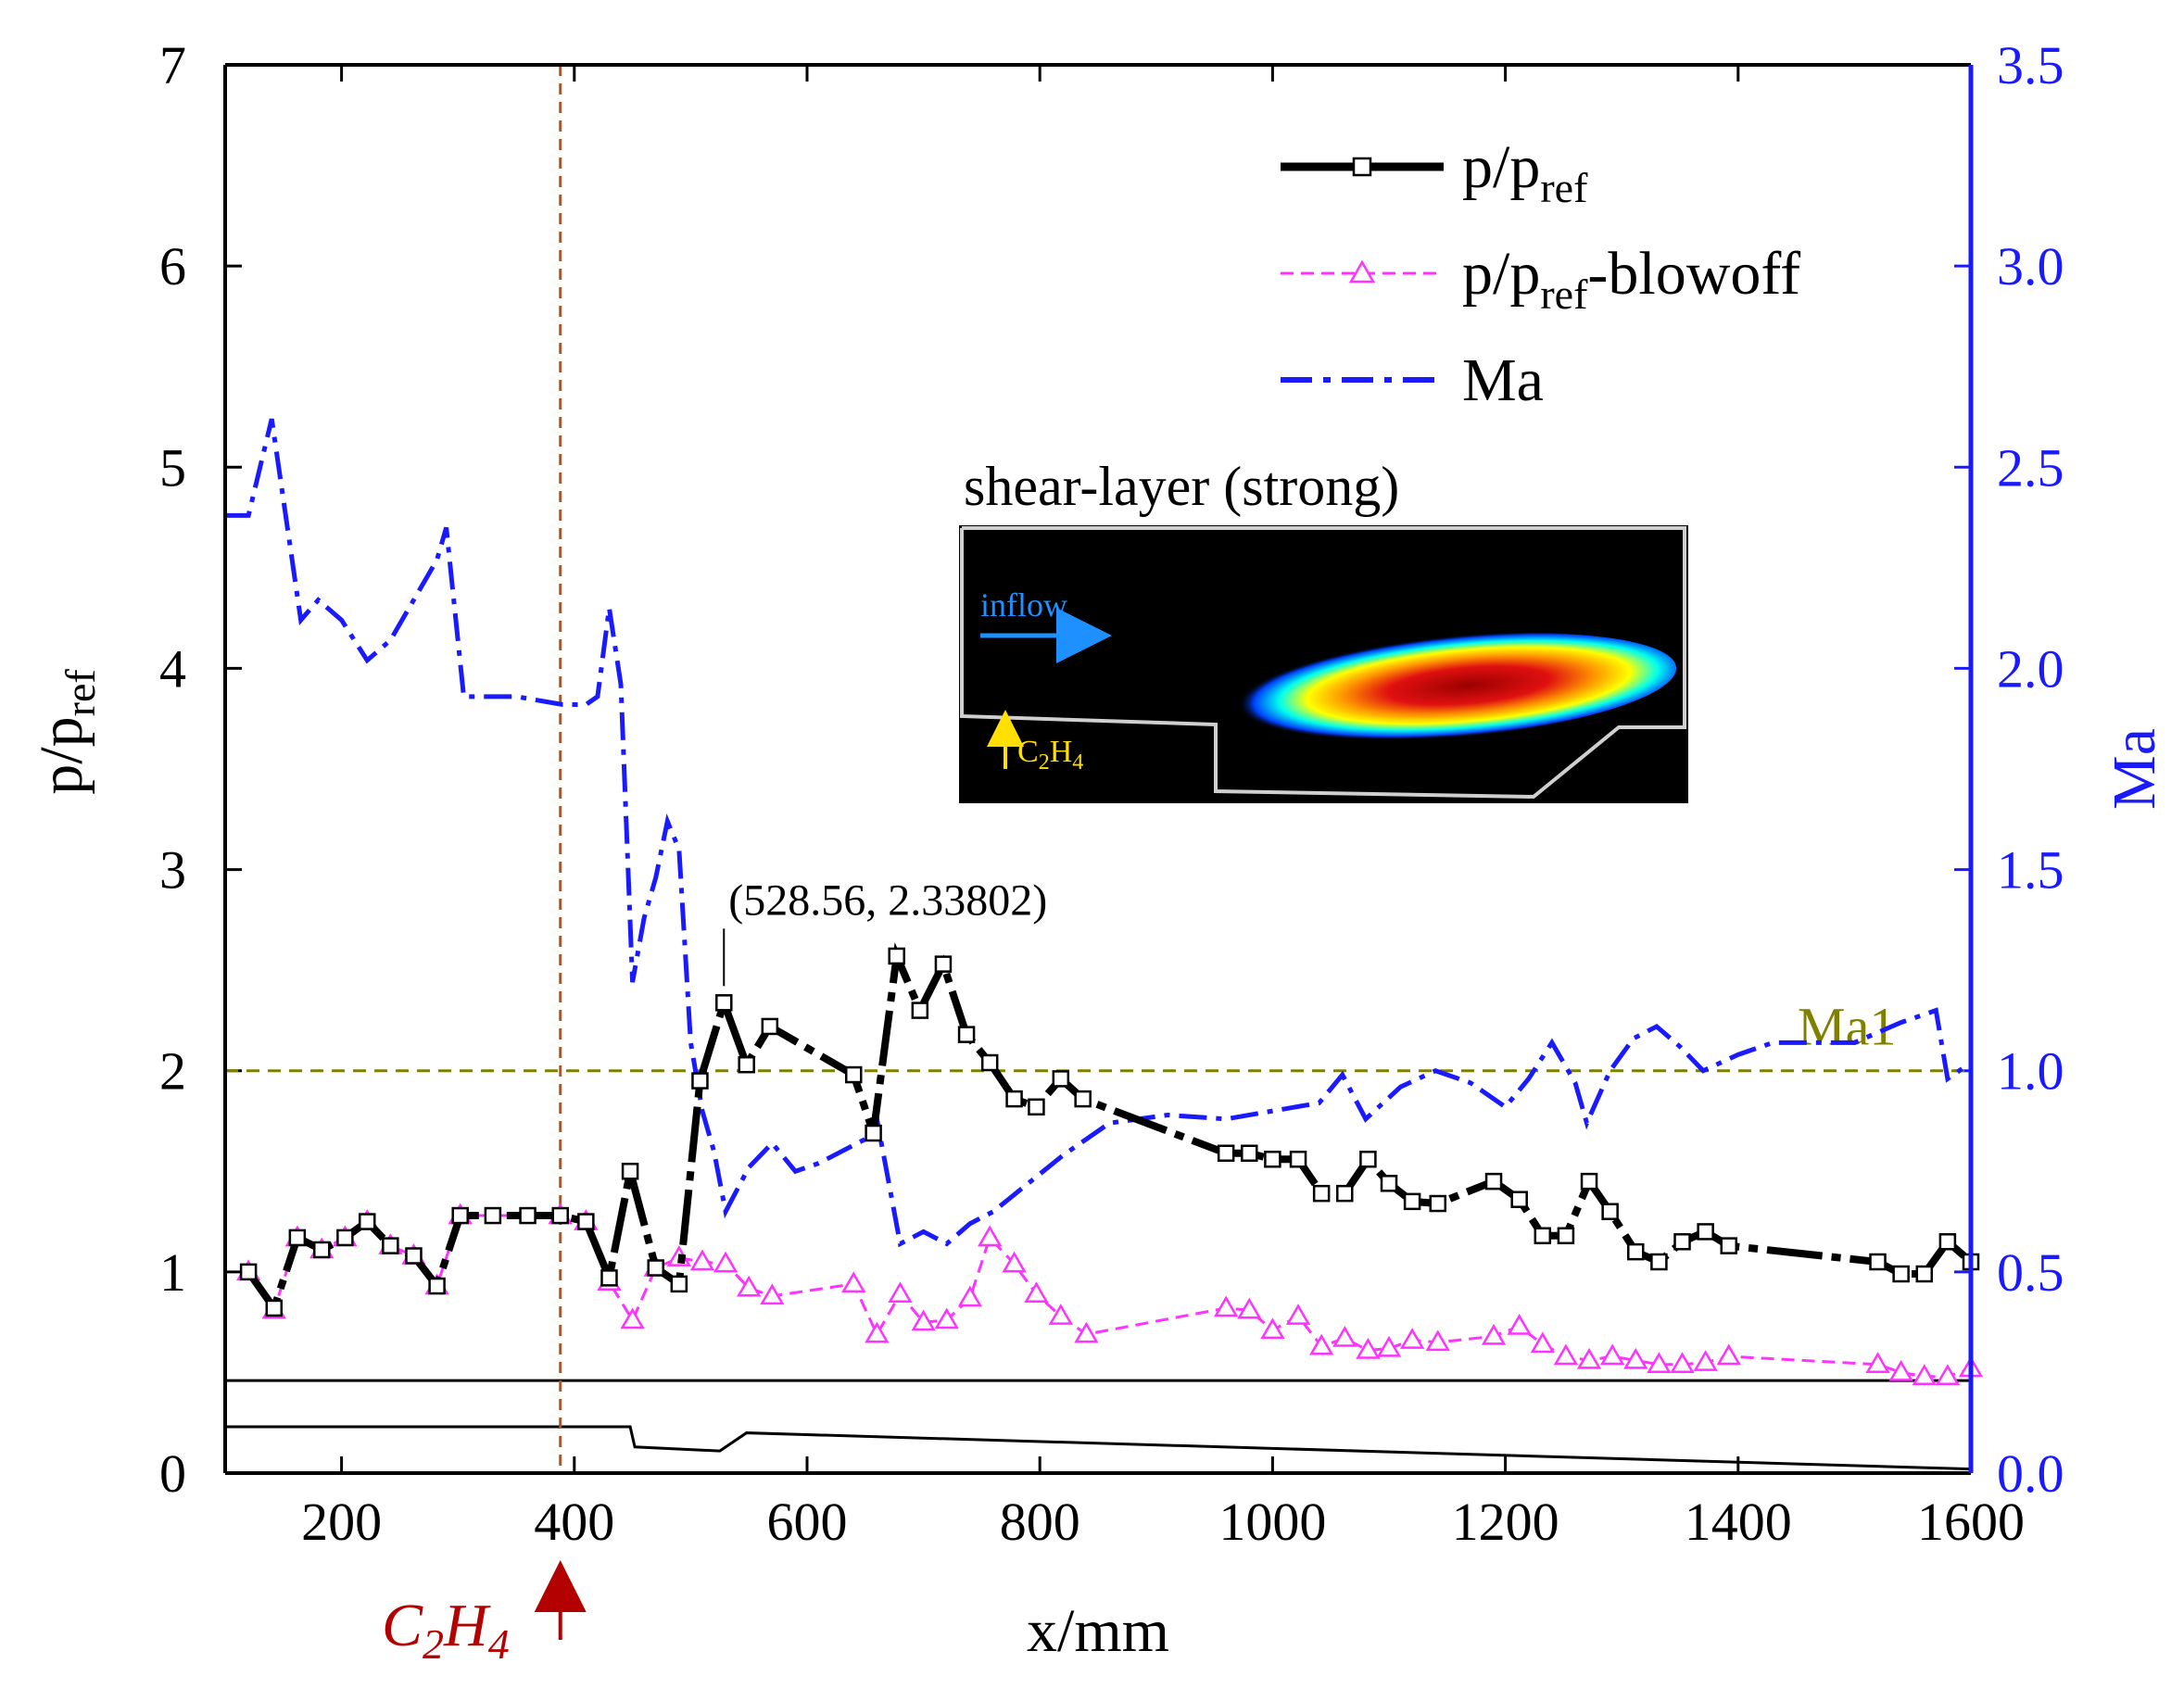  What do you see at coordinates (2030, 1473) in the screenshot?
I see `y-right-tick-label: 0.0` at bounding box center [2030, 1473].